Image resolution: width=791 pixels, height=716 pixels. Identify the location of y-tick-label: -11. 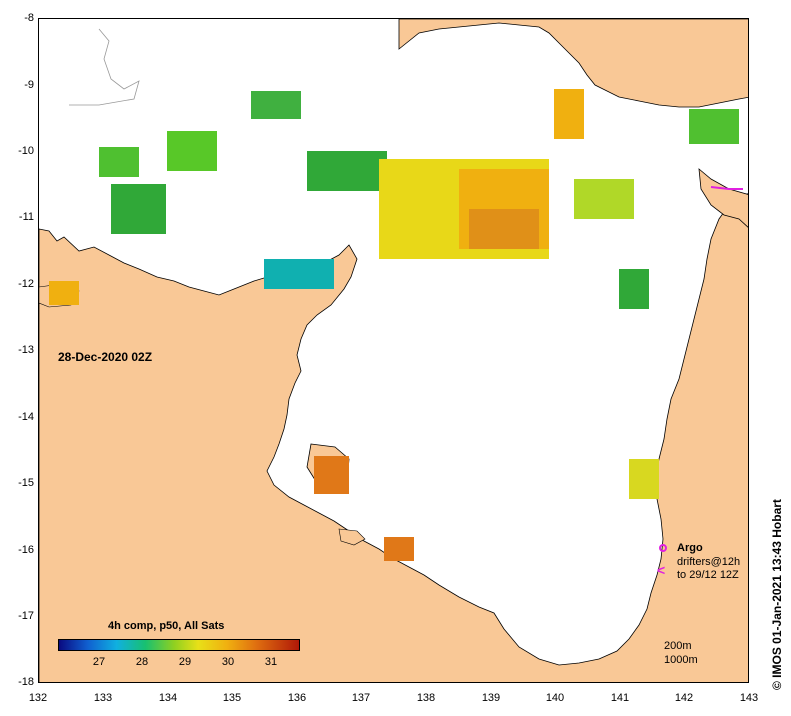
(26, 217).